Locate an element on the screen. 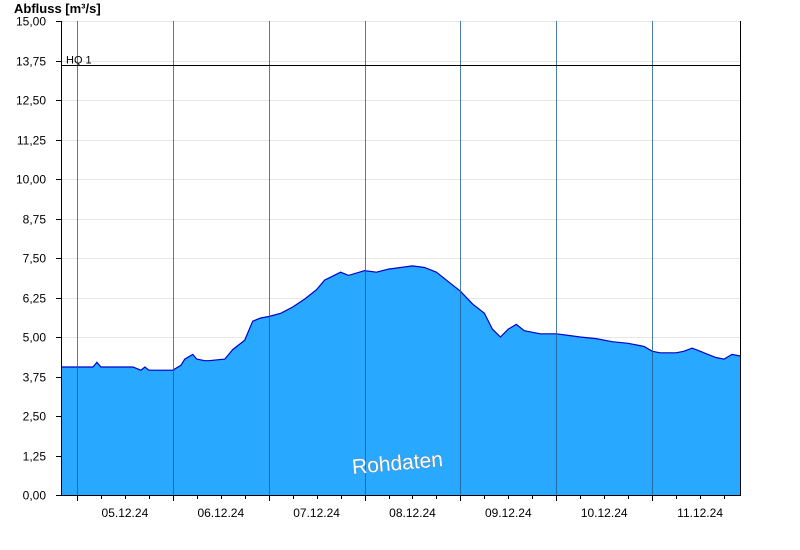  x-tick-label: 08.12.24 is located at coordinates (412, 513).